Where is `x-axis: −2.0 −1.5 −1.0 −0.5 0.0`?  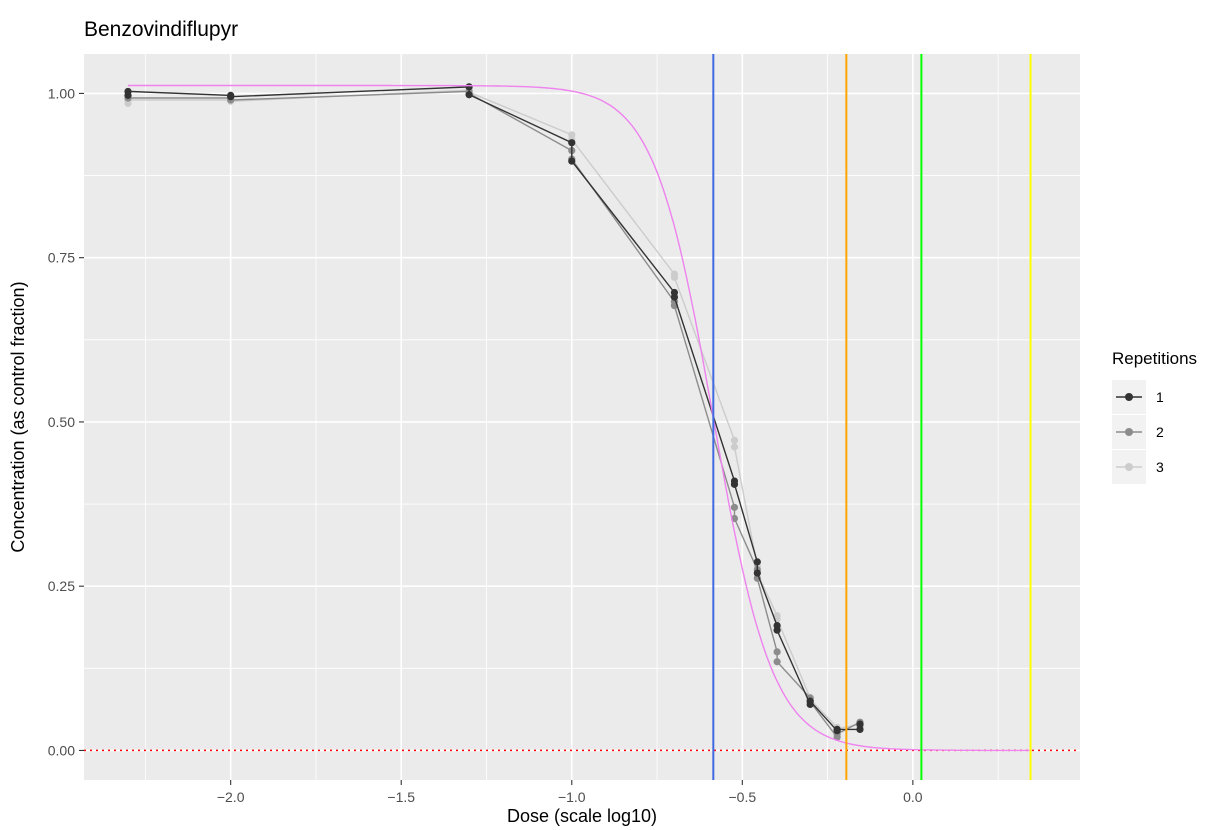
x-axis: −2.0 −1.5 −1.0 −0.5 0.0 is located at coordinates (570, 792).